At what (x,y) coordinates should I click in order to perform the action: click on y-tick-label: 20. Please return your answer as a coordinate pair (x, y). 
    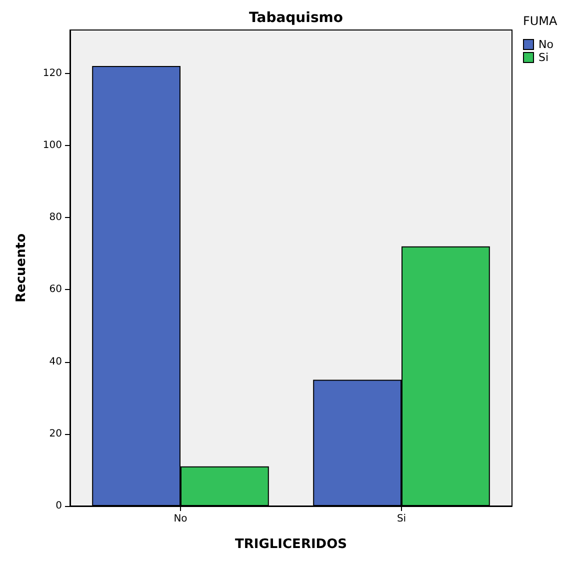
    Looking at the image, I should click on (55, 434).